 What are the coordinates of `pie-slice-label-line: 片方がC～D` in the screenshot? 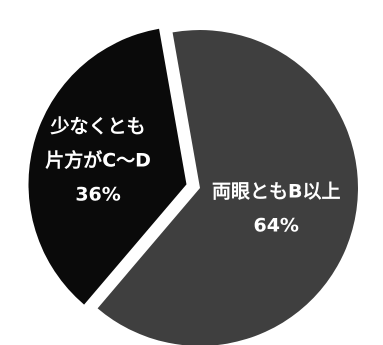 It's located at (98, 159).